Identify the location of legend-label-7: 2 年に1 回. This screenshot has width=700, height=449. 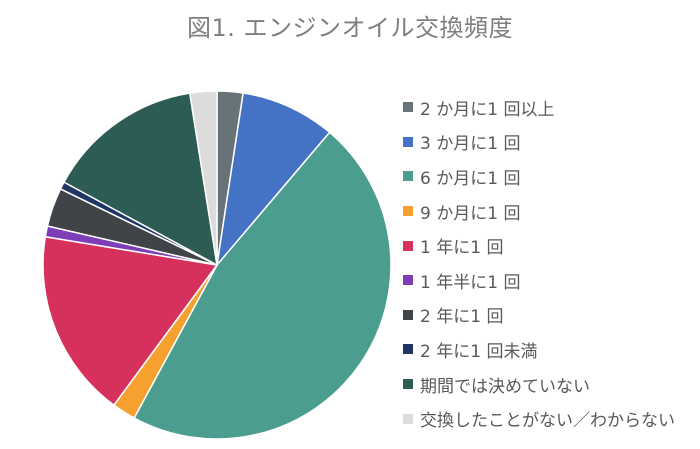
(462, 317).